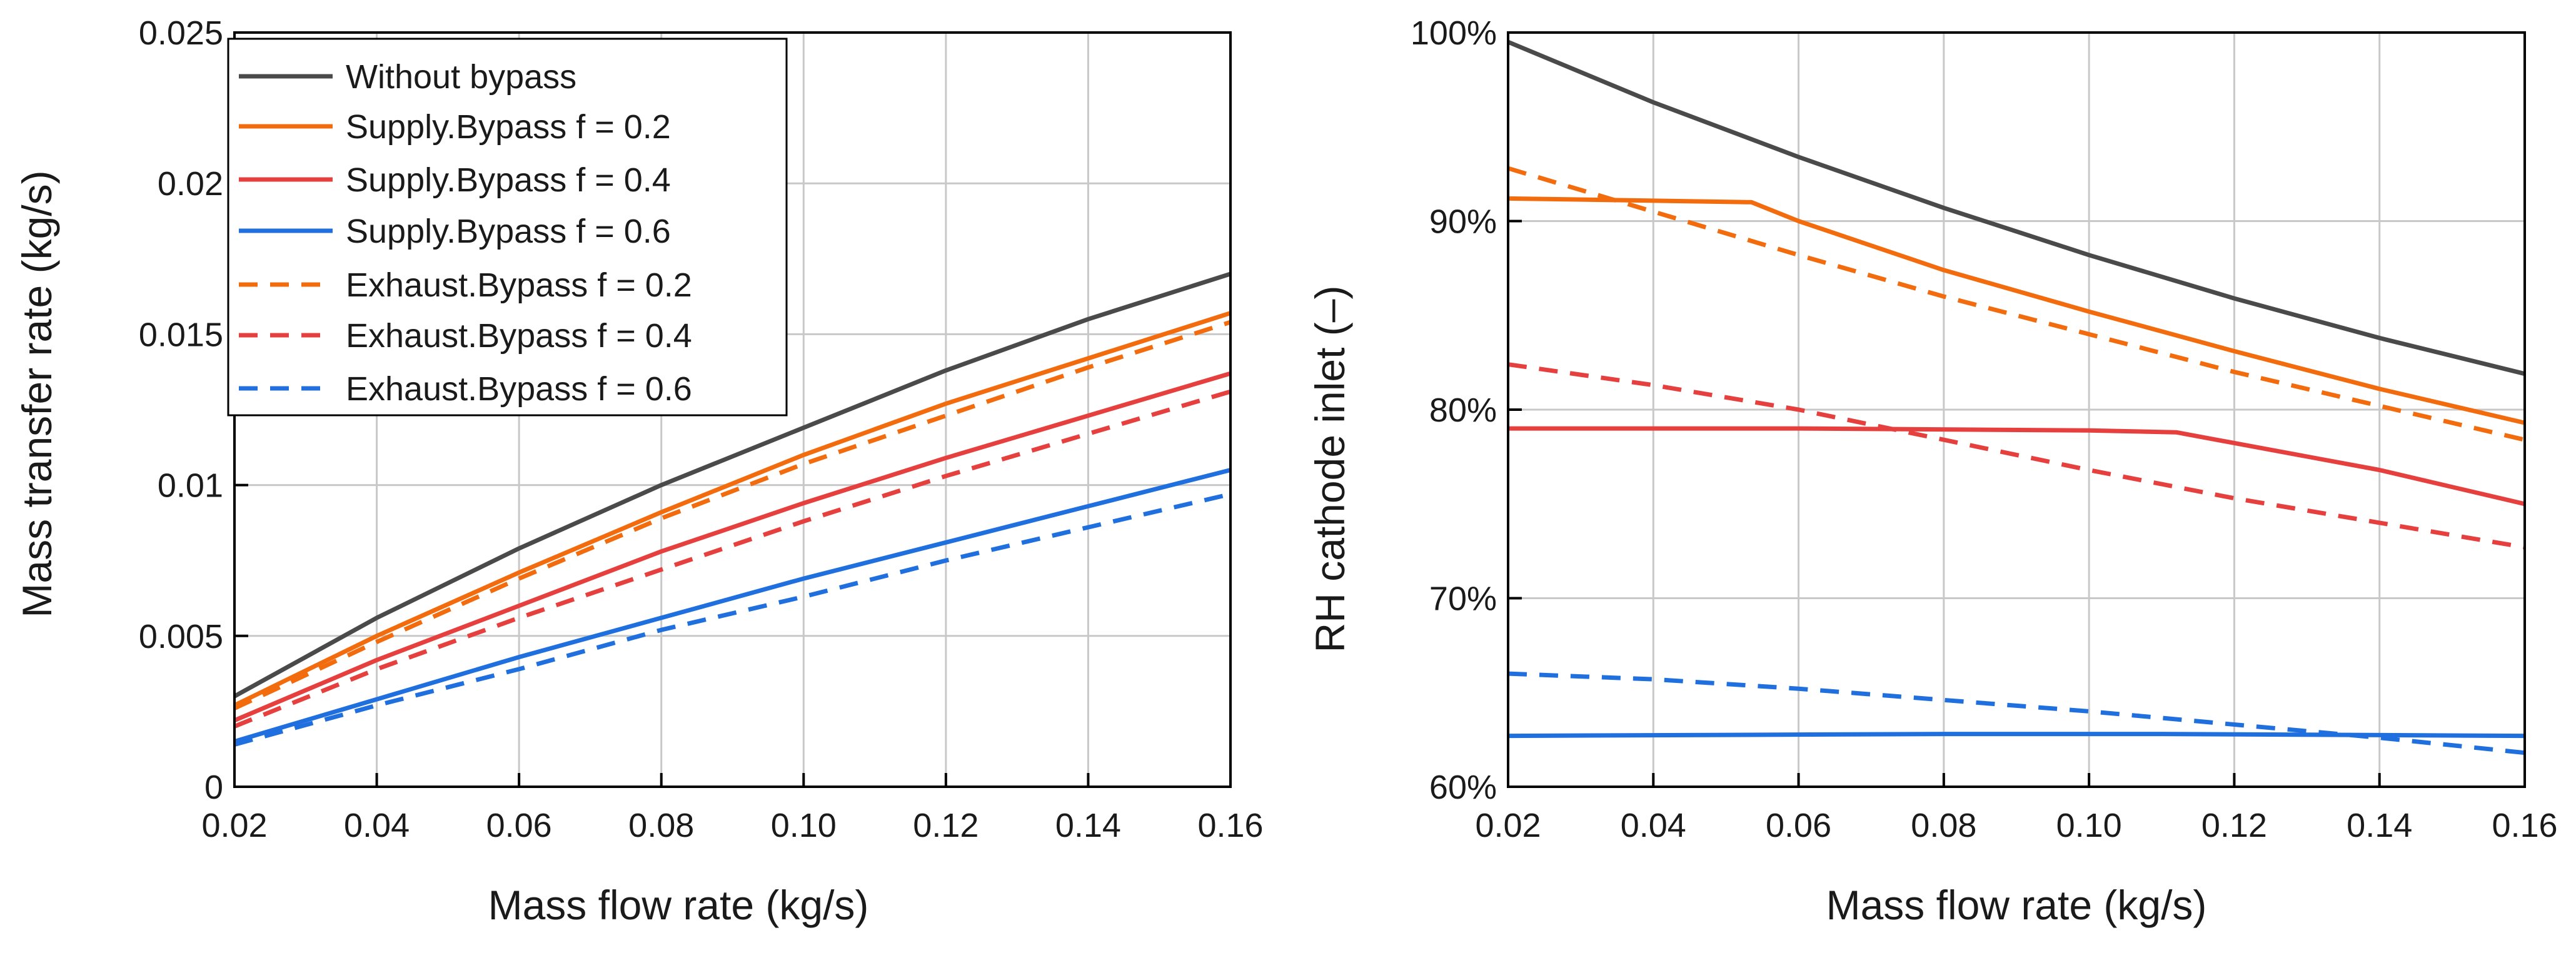 The width and height of the screenshot is (2576, 955). What do you see at coordinates (519, 826) in the screenshot?
I see `left-x-tick-label: 0.06` at bounding box center [519, 826].